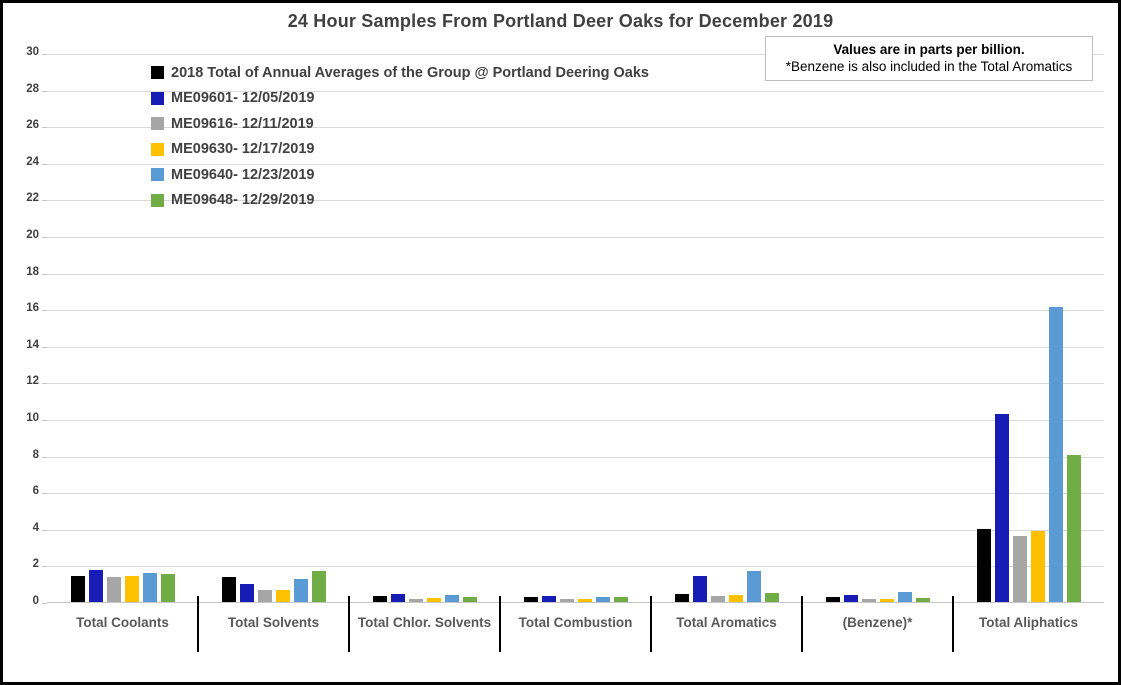 The width and height of the screenshot is (1121, 685). Describe the element at coordinates (122, 622) in the screenshot. I see `x-axis-label-0: Total Coolants` at that location.